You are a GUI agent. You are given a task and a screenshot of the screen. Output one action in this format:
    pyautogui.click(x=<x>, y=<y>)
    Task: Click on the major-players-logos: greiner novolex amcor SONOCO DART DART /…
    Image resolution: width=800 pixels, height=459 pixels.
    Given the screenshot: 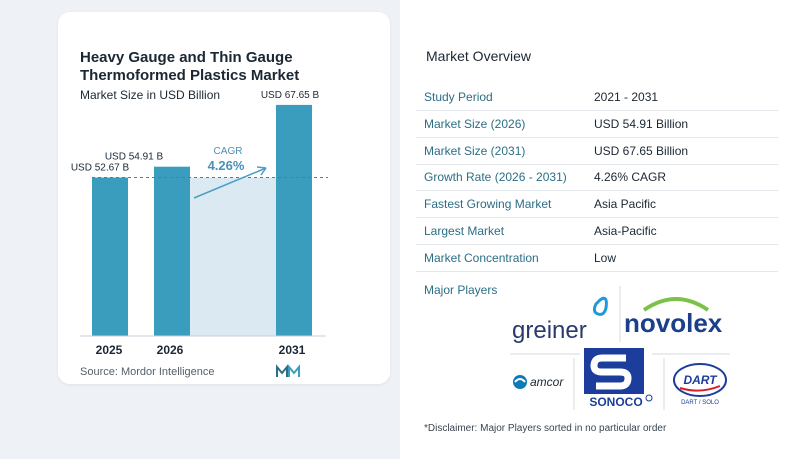 What is the action you would take?
    pyautogui.click(x=620, y=348)
    